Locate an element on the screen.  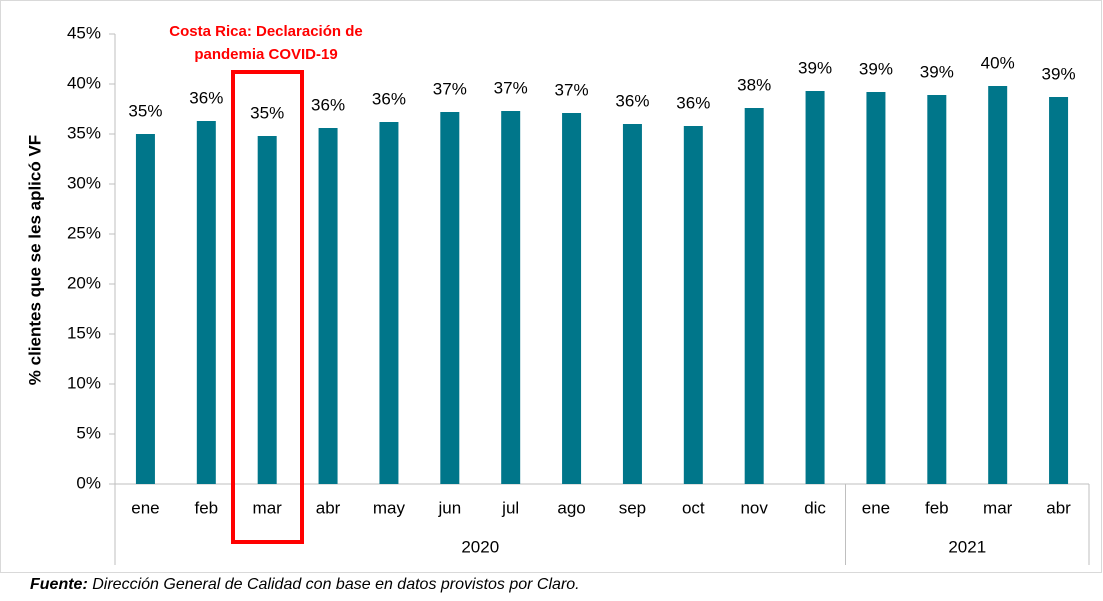
x-tick-label: oct is located at coordinates (693, 507).